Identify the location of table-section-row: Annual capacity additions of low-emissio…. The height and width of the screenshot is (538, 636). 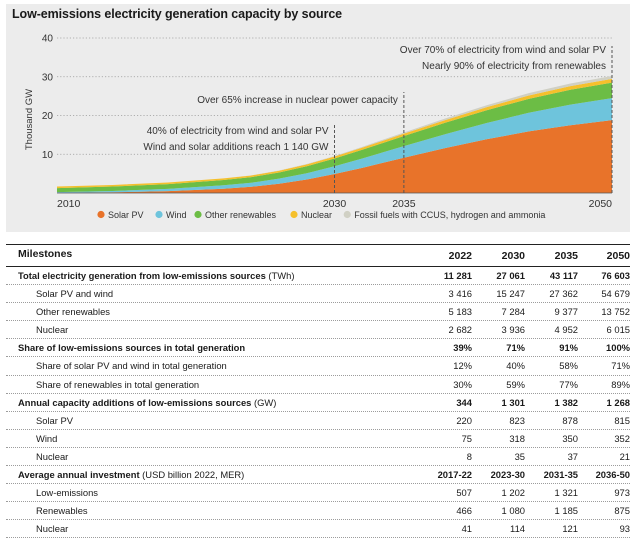
(318, 403).